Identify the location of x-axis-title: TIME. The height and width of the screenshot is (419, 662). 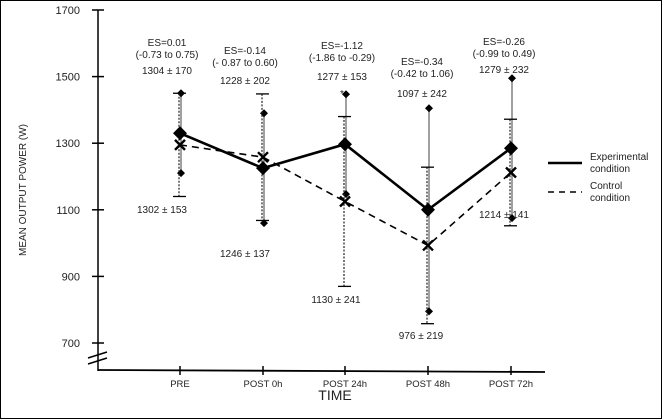
(334, 395).